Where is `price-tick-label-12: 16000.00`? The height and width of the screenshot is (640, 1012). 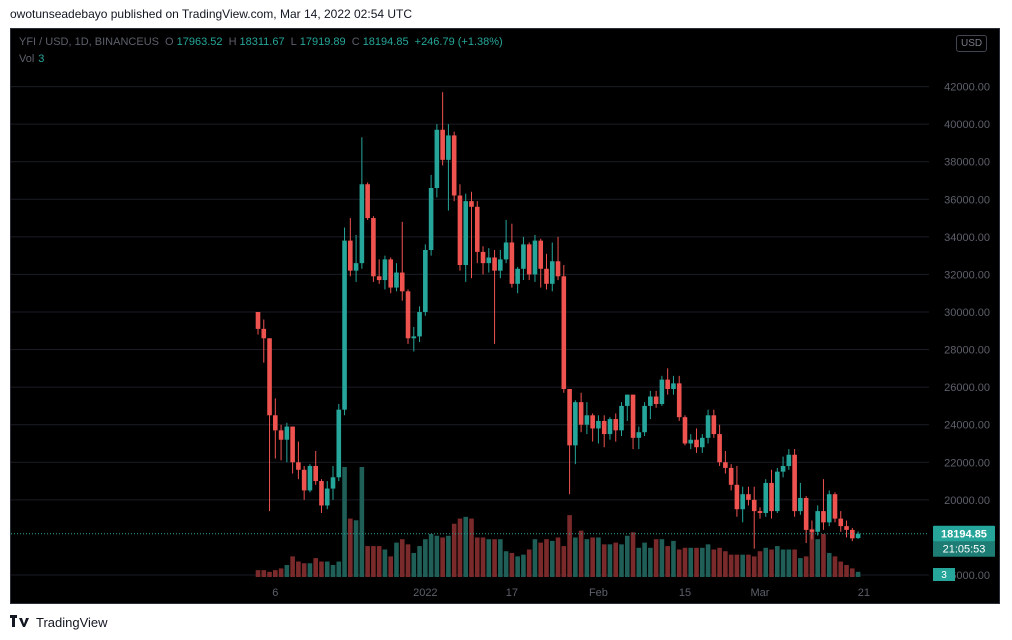 price-tick-label-12: 16000.00 is located at coordinates (967, 576).